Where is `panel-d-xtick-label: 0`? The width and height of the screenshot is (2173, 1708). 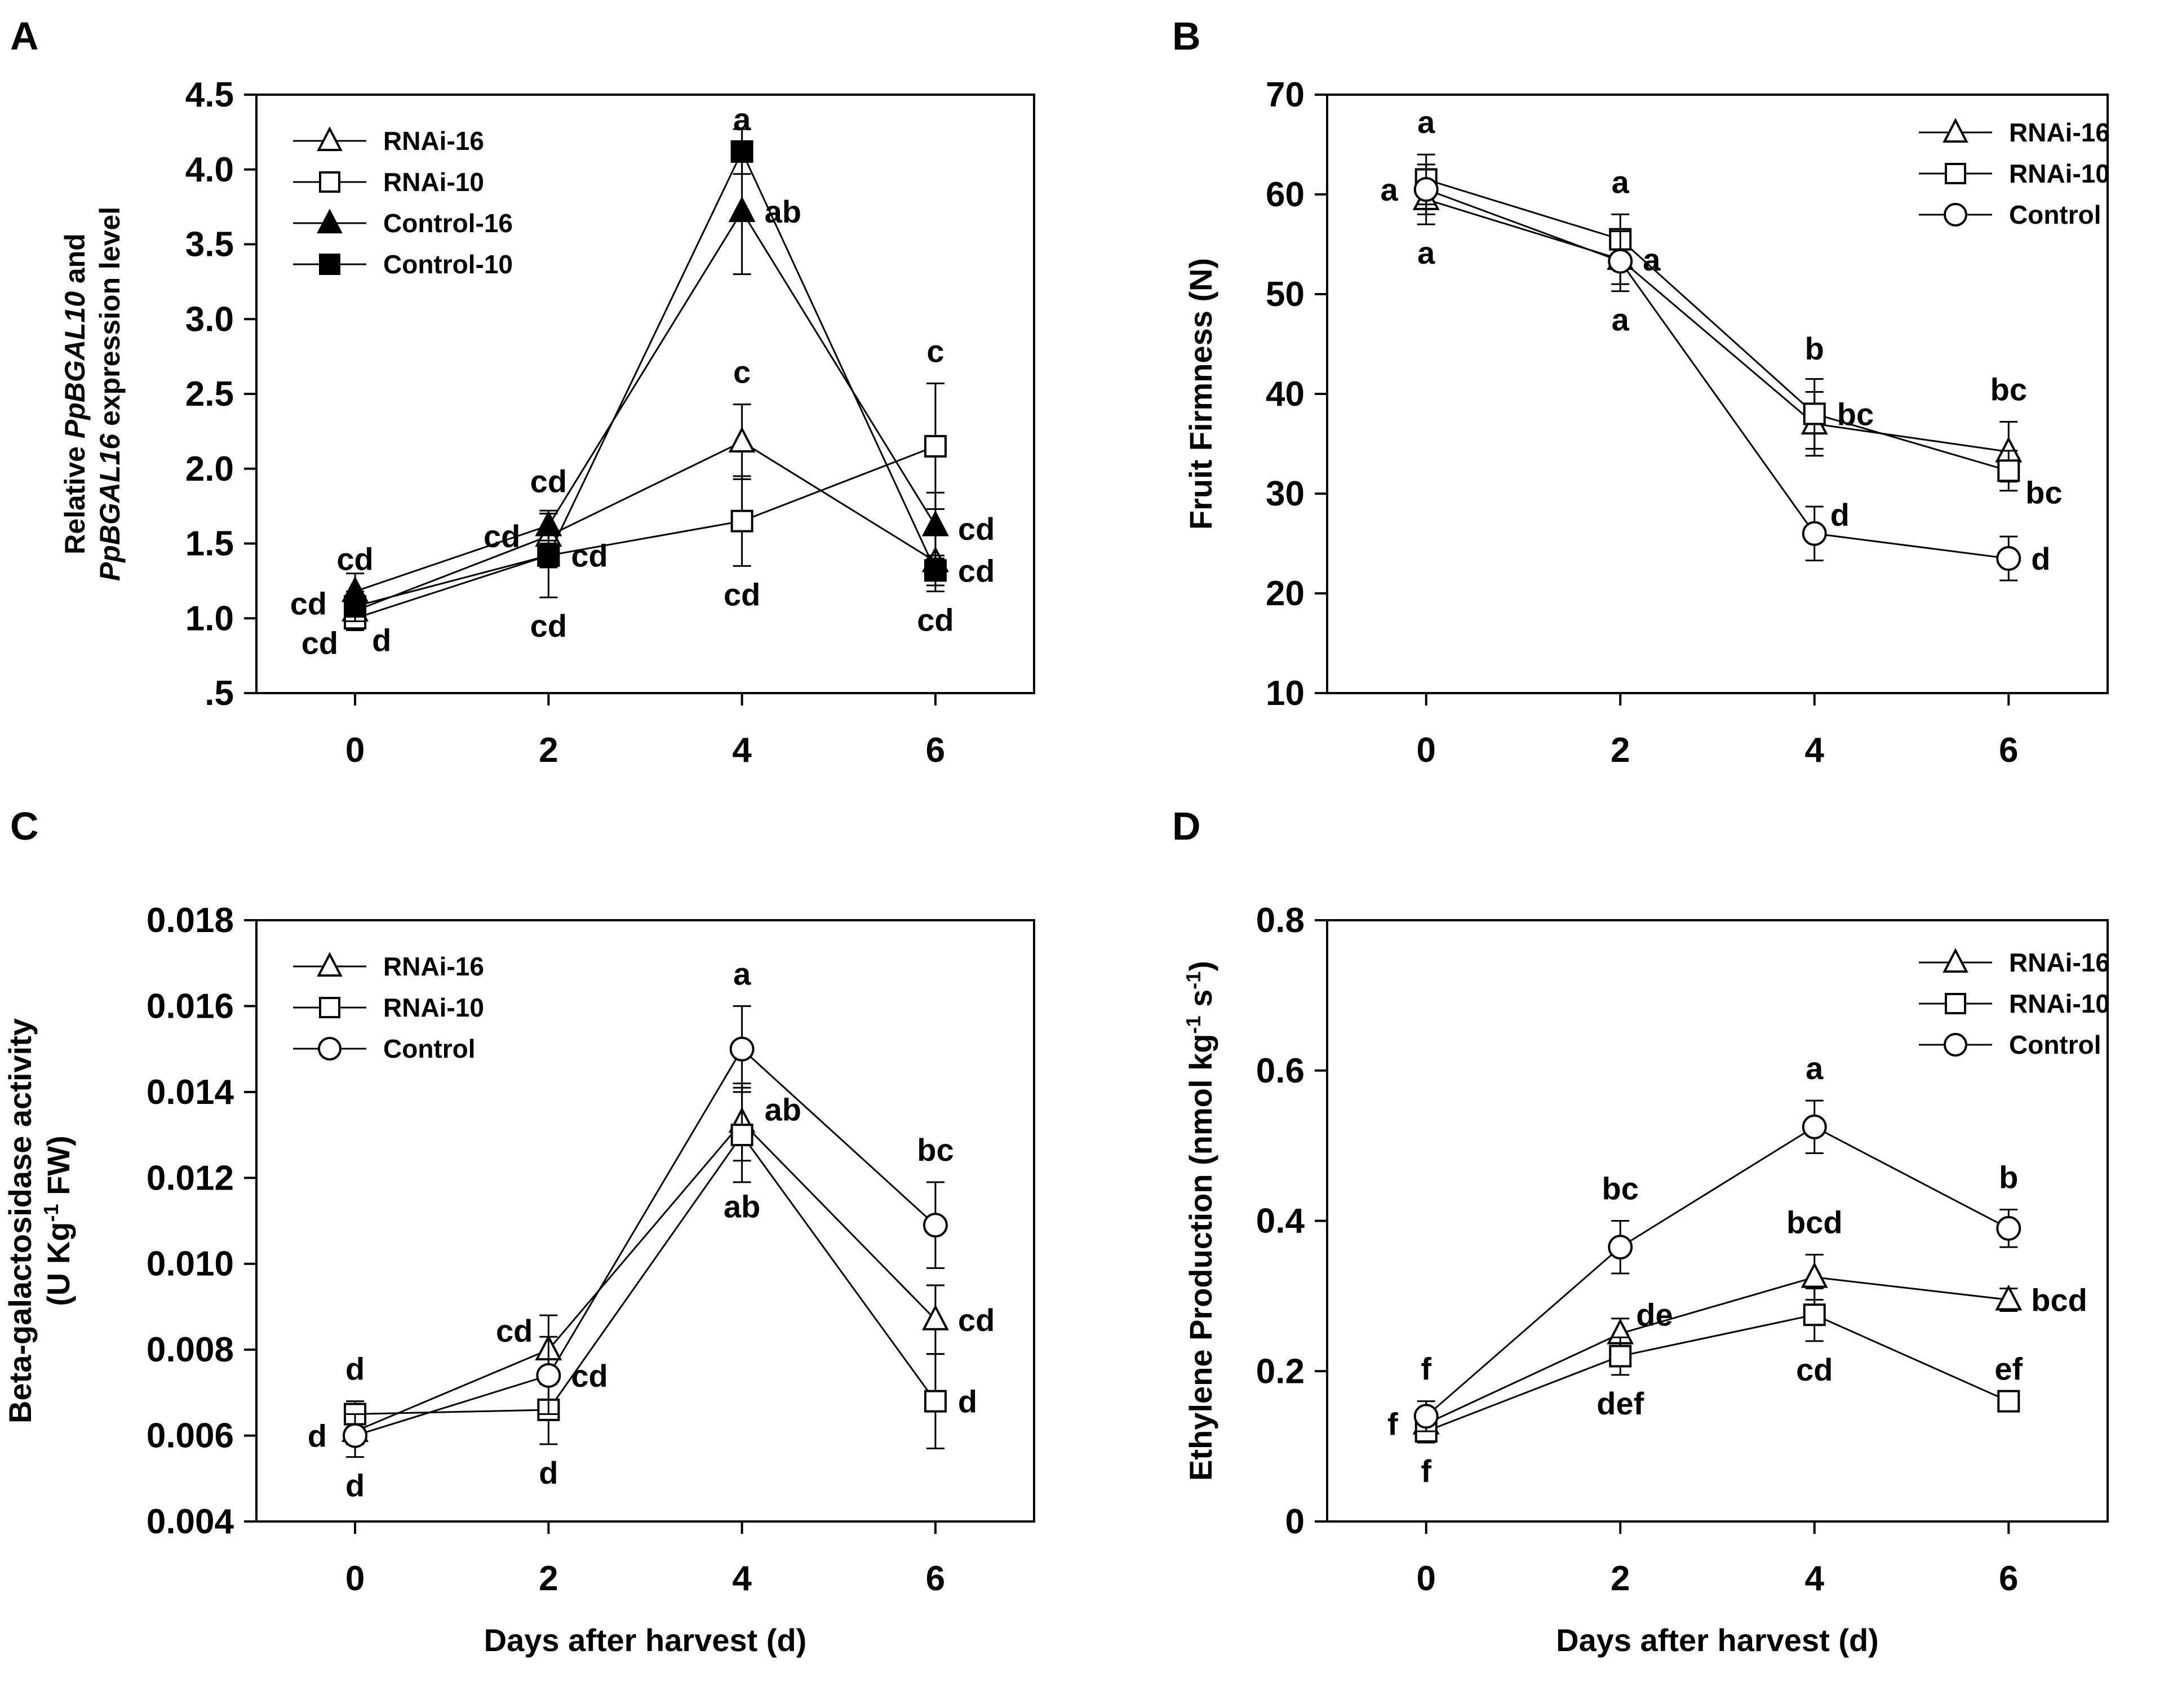
panel-d-xtick-label: 0 is located at coordinates (1425, 1578).